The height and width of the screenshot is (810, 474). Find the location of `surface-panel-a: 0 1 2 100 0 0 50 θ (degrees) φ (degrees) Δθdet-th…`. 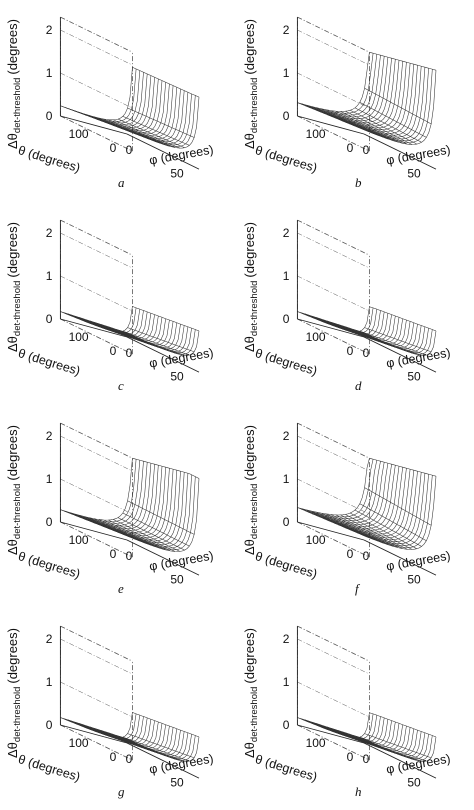

surface-panel-a: 0 1 2 100 0 0 50 θ (degrees) φ (degrees) Δθdet-th… is located at coordinates (118, 100).